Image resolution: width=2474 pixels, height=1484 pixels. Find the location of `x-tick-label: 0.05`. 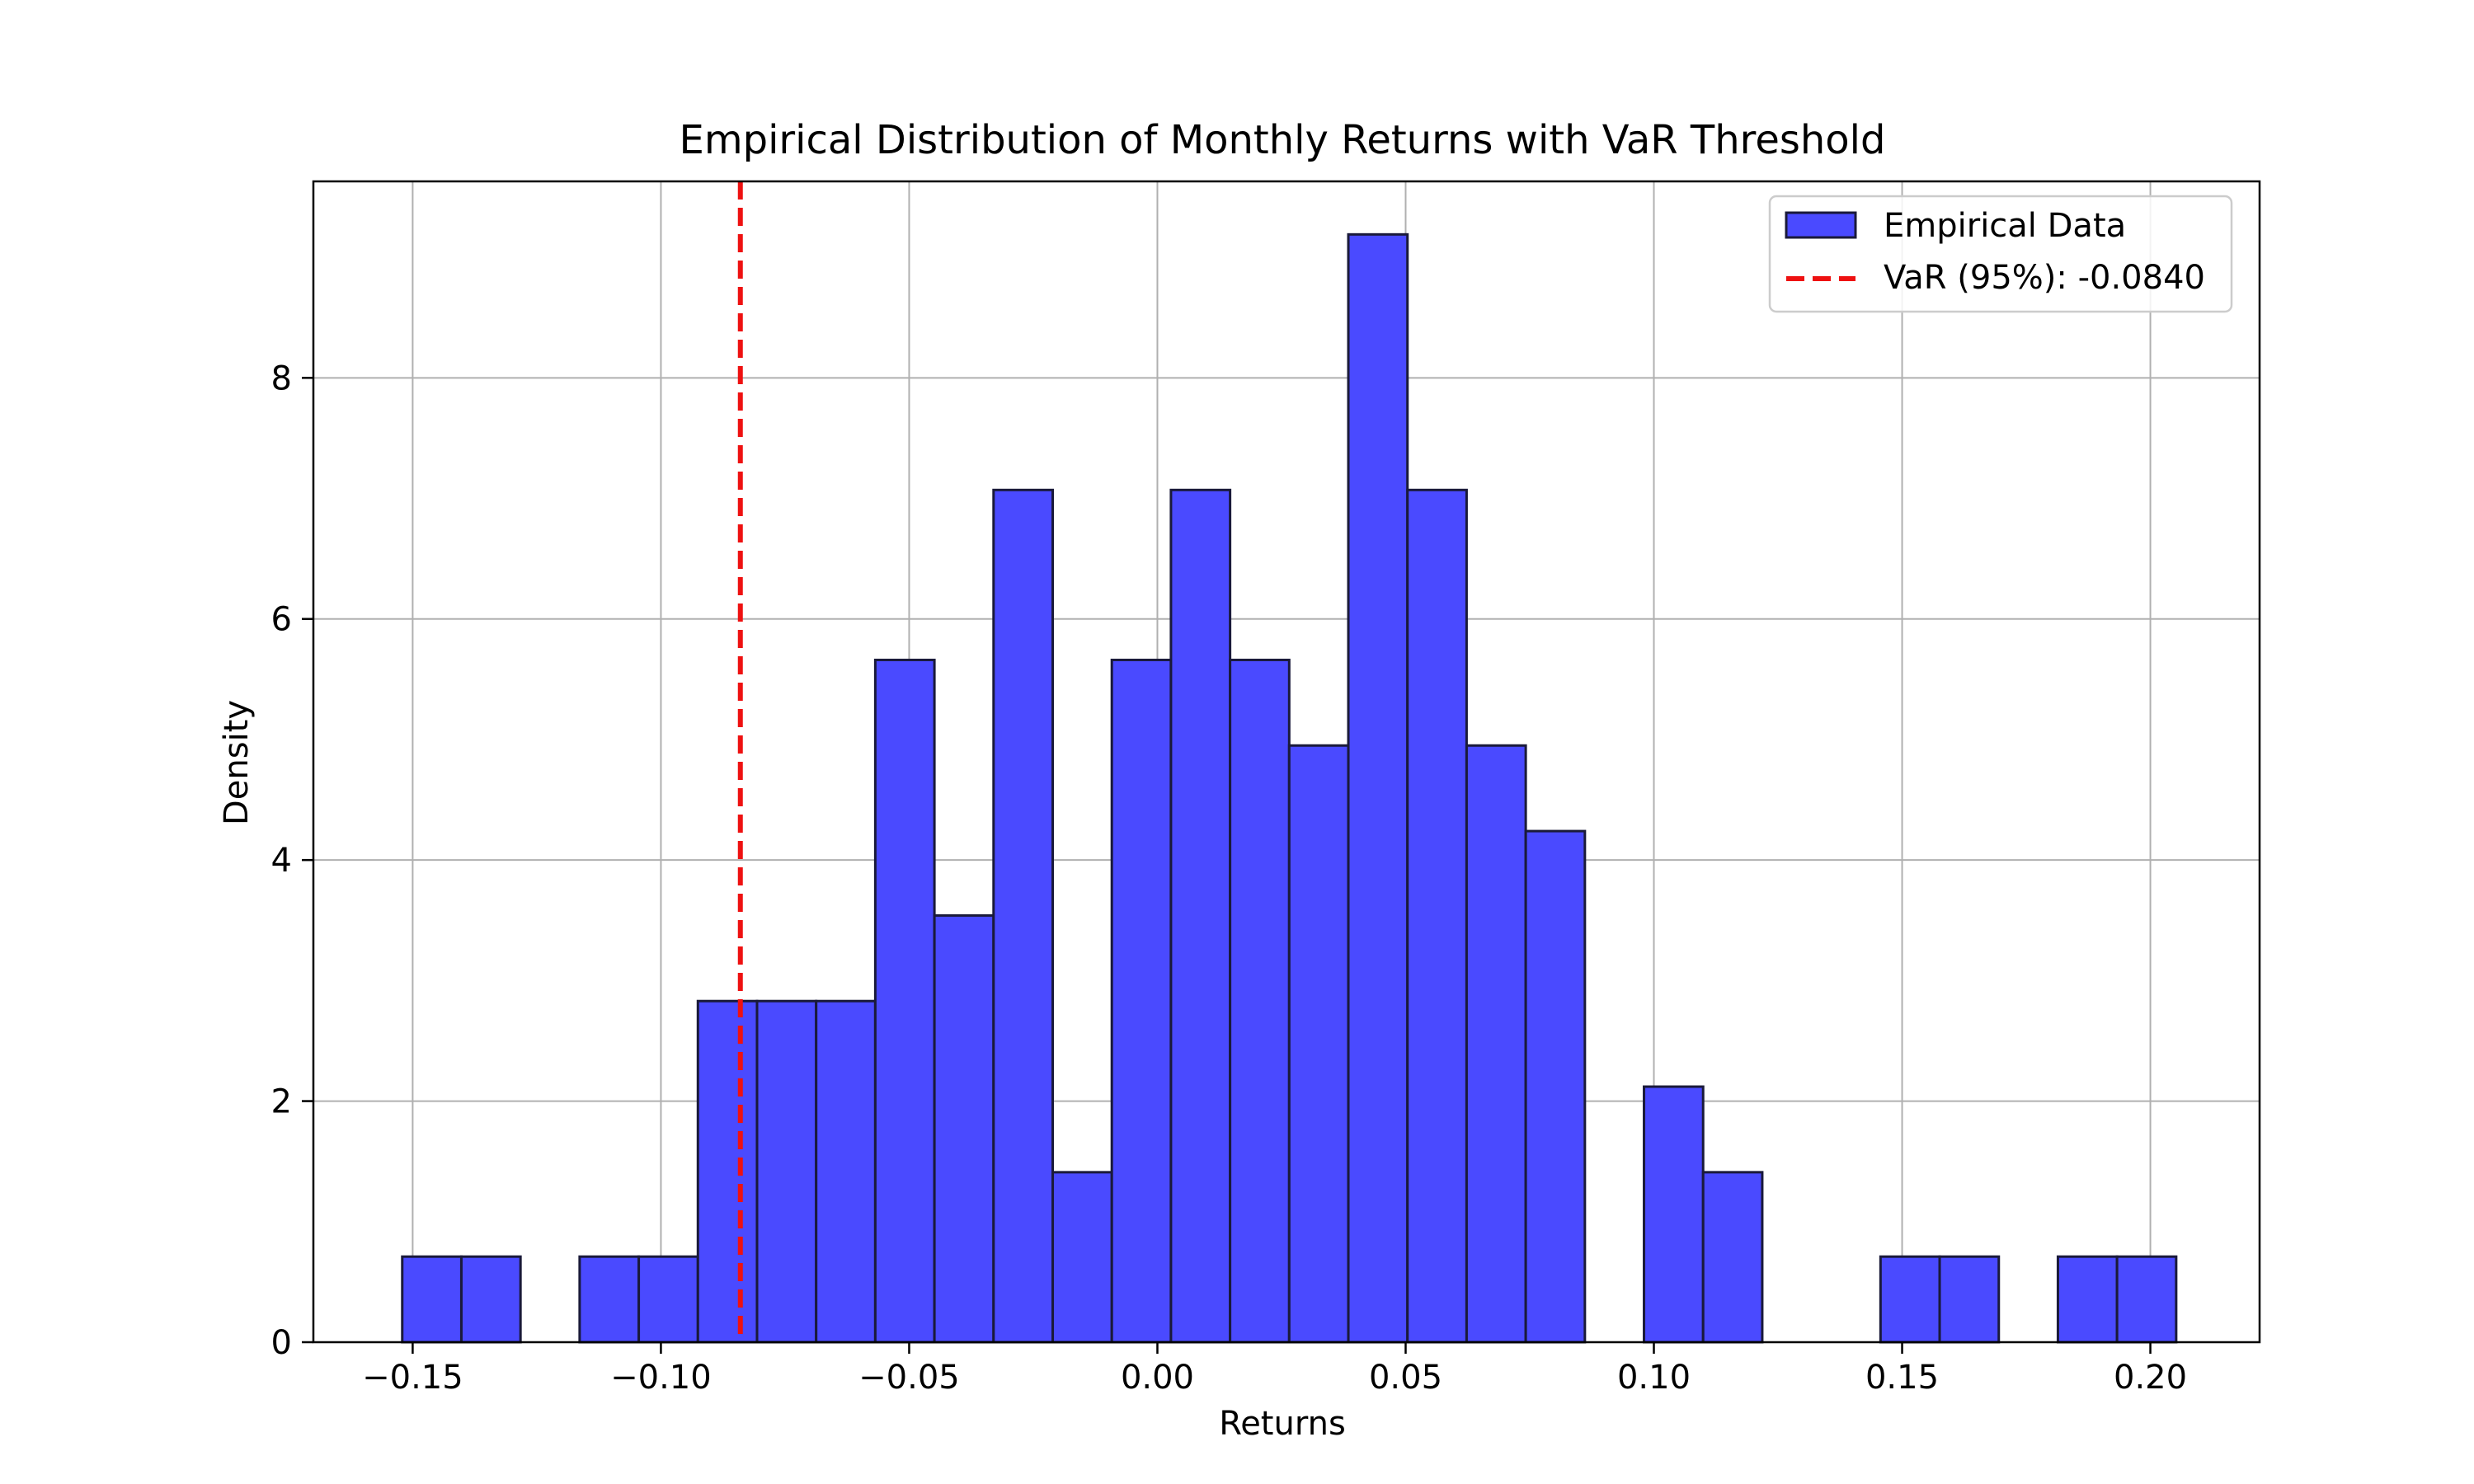

x-tick-label: 0.05 is located at coordinates (1405, 1378).